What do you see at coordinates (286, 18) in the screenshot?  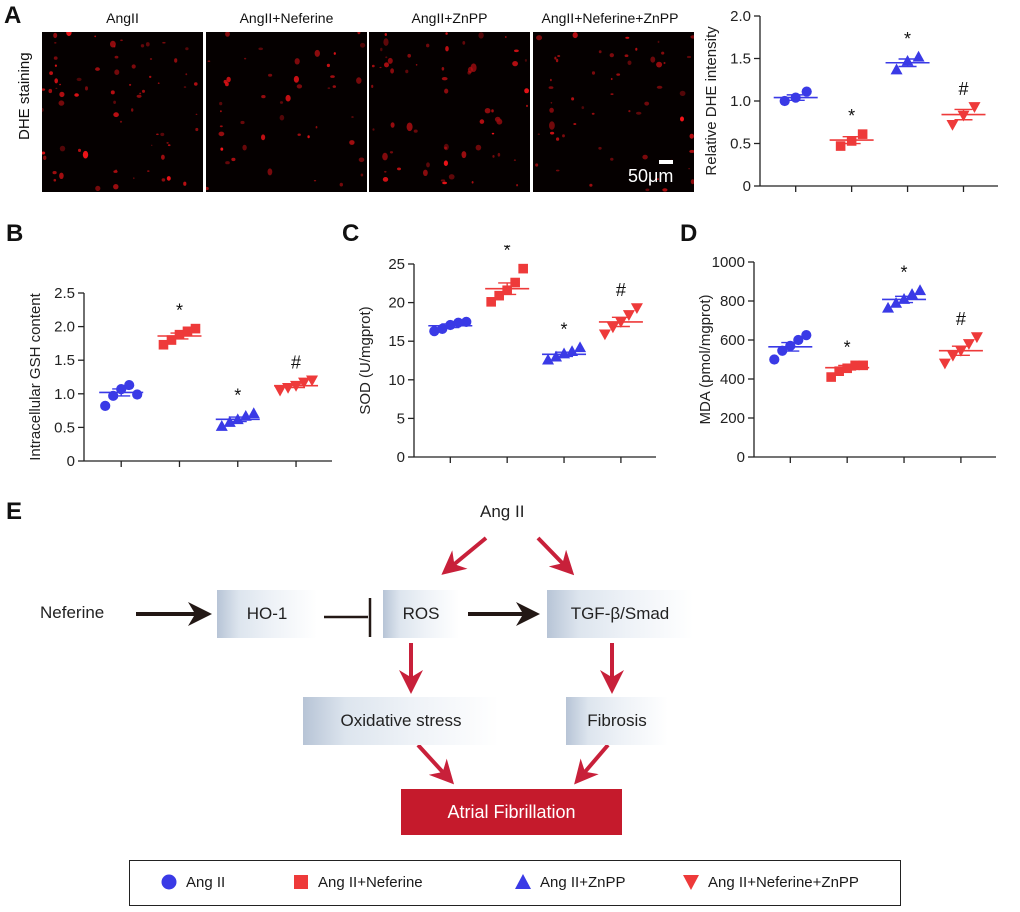 I see `image-label-angii-neferine: AngII+Neferine` at bounding box center [286, 18].